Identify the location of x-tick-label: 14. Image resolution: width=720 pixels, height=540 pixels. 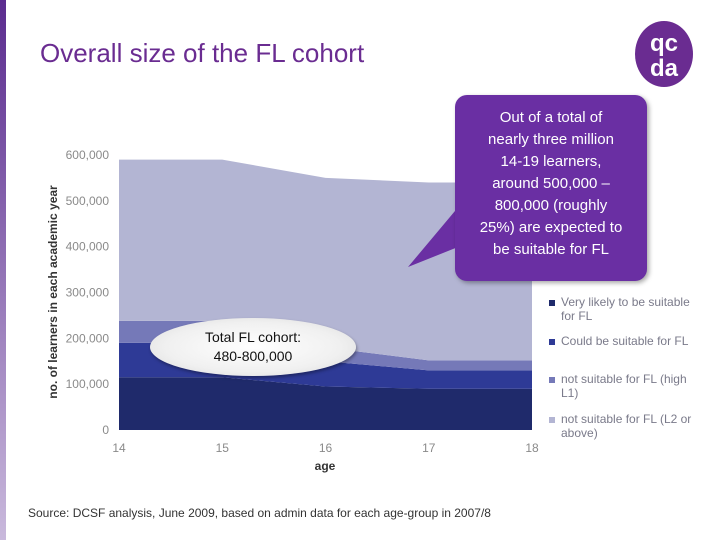
(119, 448).